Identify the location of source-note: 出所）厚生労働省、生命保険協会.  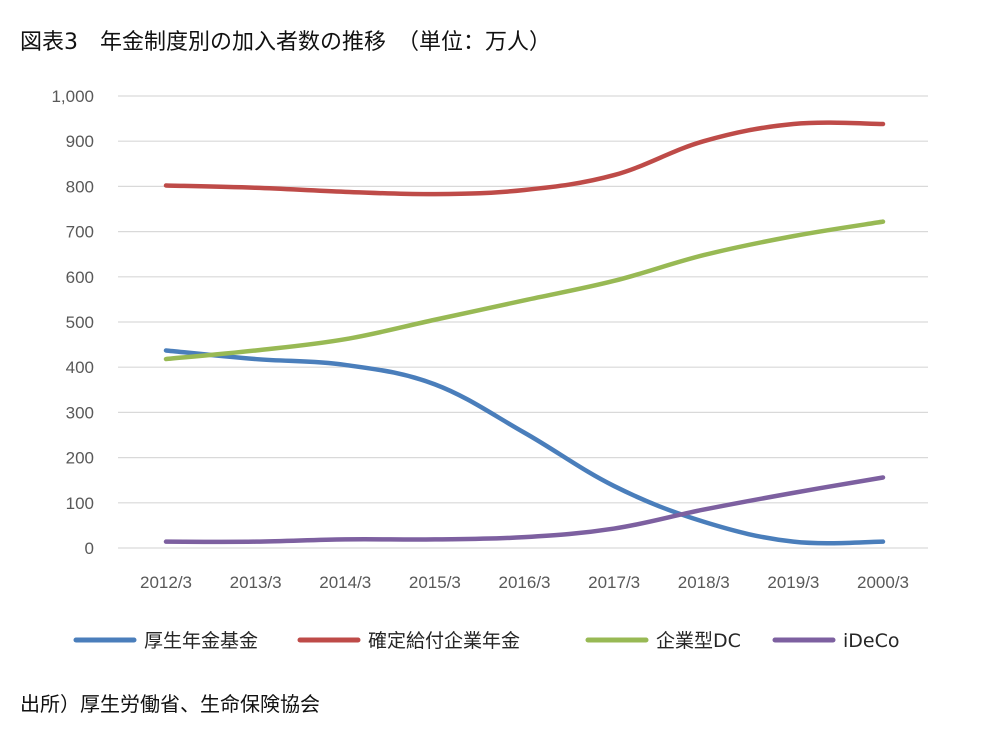
(170, 704).